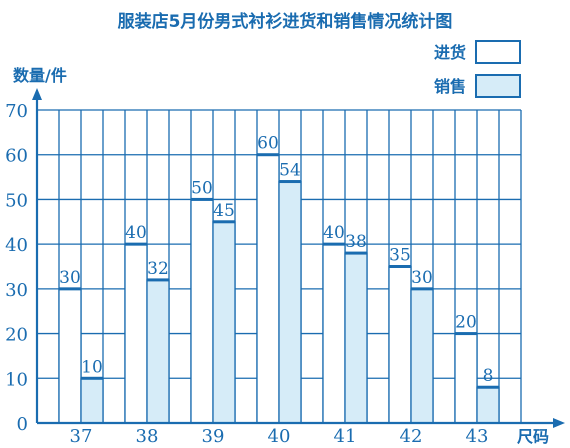 This screenshot has width=570, height=448. What do you see at coordinates (498, 52) in the screenshot?
I see `legend-swatch-purchase` at bounding box center [498, 52].